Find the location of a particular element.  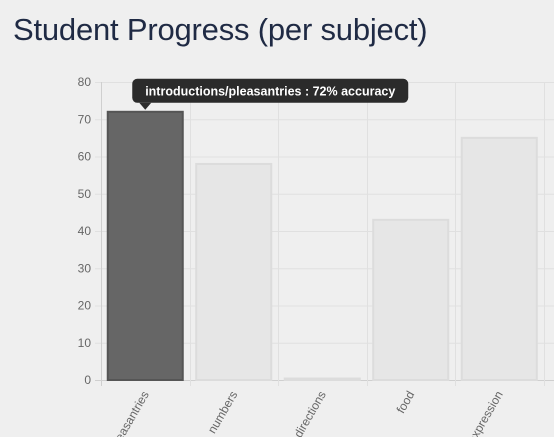

y-tick-label: 80 is located at coordinates (85, 82).